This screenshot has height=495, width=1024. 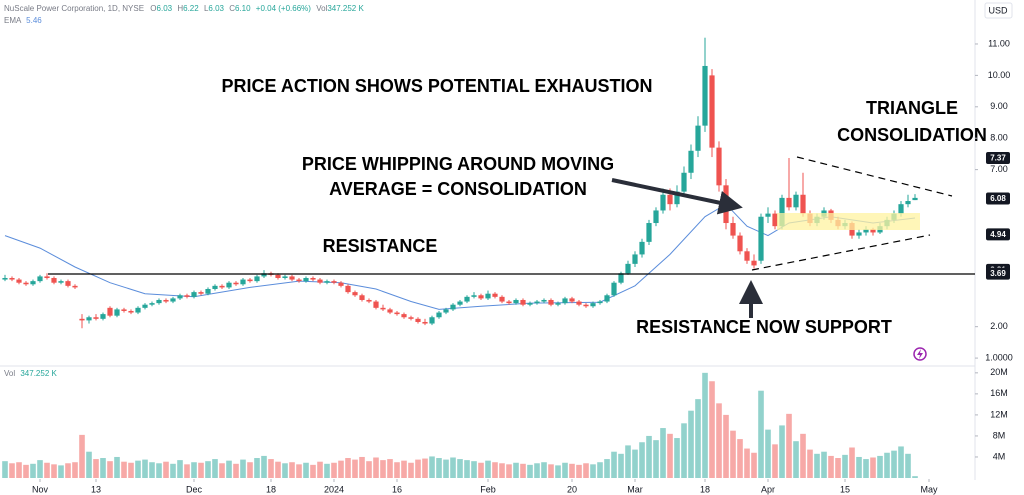 I want to click on annotation: AVERAGE = CONSOLIDATION, so click(x=458, y=189).